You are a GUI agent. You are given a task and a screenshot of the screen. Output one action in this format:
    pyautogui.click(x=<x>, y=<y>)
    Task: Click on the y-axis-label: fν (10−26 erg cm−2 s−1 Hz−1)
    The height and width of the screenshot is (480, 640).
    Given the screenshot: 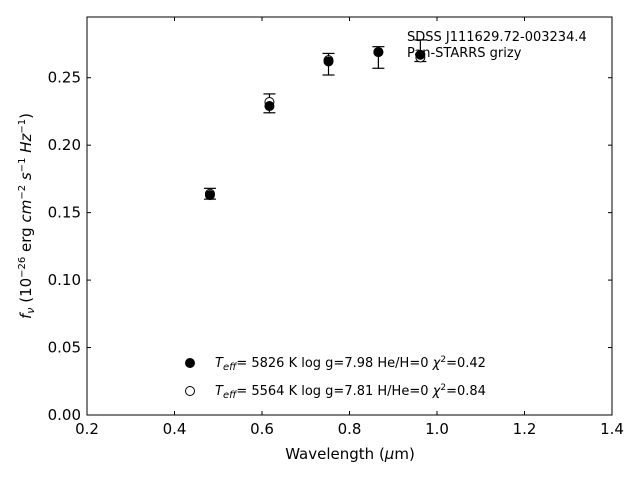 What is the action you would take?
    pyautogui.click(x=27, y=216)
    